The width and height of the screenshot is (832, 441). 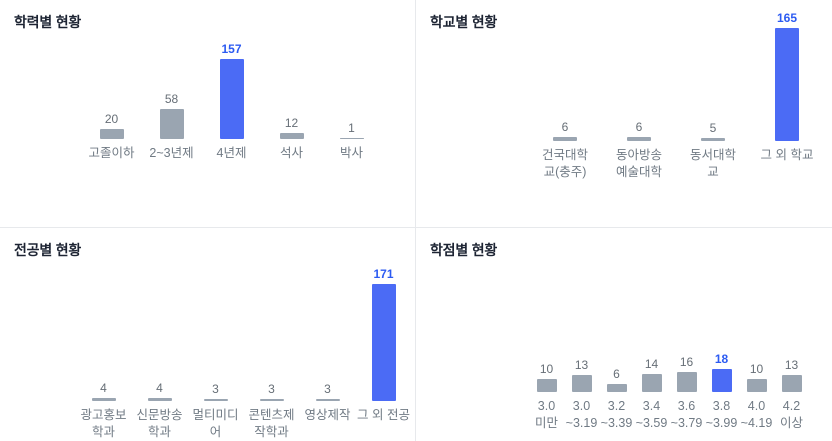 I want to click on category-label: 4.2 이상, so click(x=791, y=414).